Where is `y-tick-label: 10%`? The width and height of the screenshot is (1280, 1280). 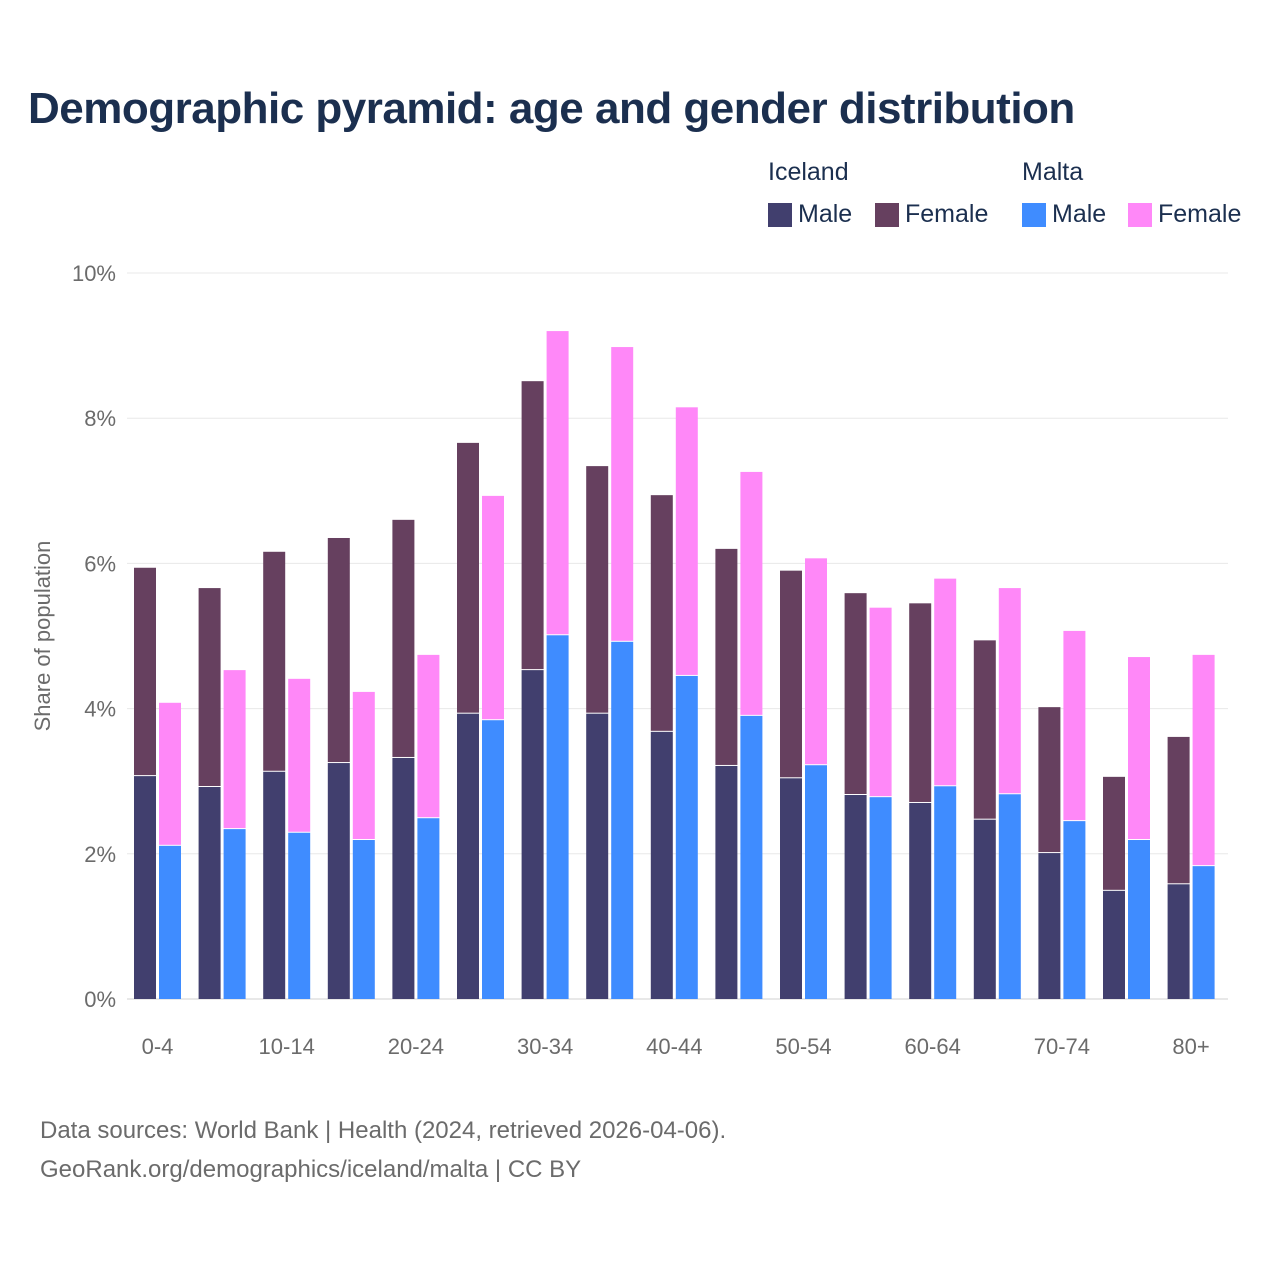
y-tick-label: 10% is located at coordinates (94, 273).